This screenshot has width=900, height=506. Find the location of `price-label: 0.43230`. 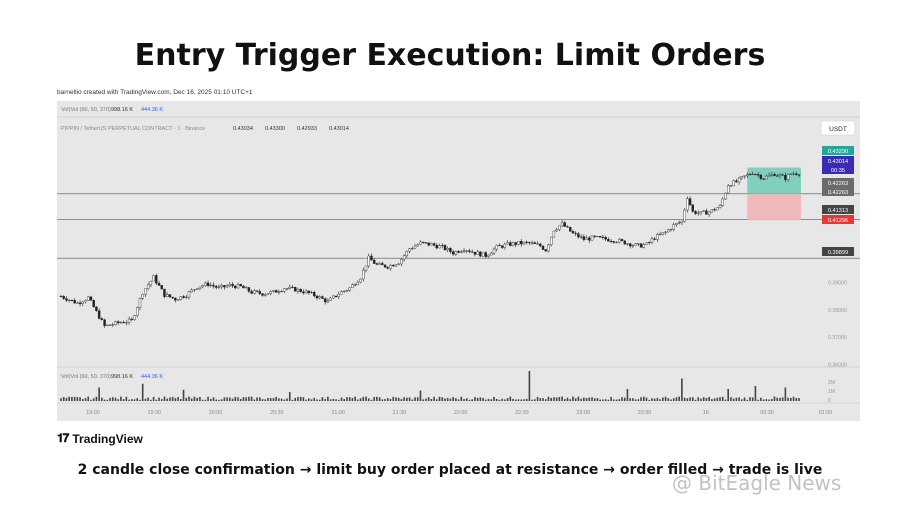

price-label: 0.43230 is located at coordinates (838, 152).